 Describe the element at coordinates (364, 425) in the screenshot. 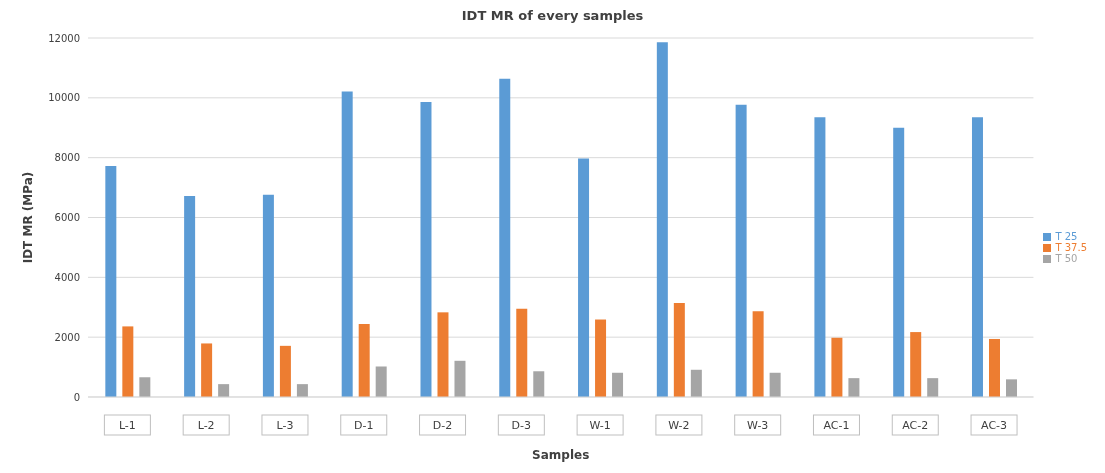

I see `x-tick-label: D-1` at that location.